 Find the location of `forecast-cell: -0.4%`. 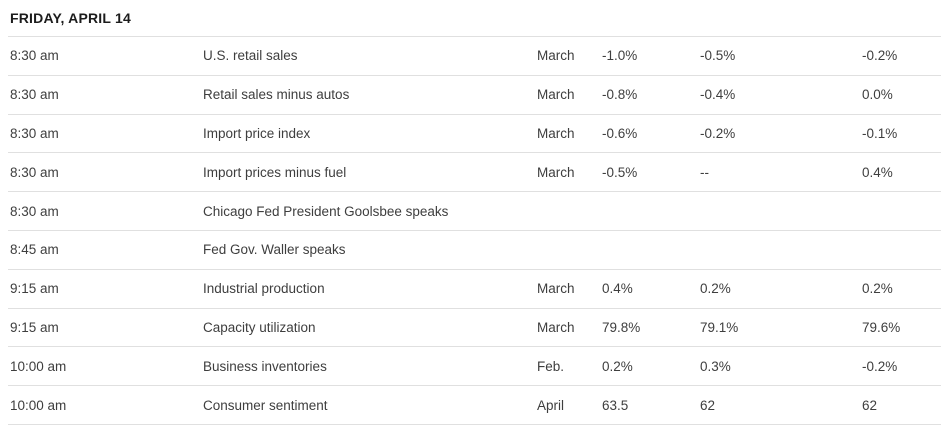

forecast-cell: -0.4% is located at coordinates (718, 95).